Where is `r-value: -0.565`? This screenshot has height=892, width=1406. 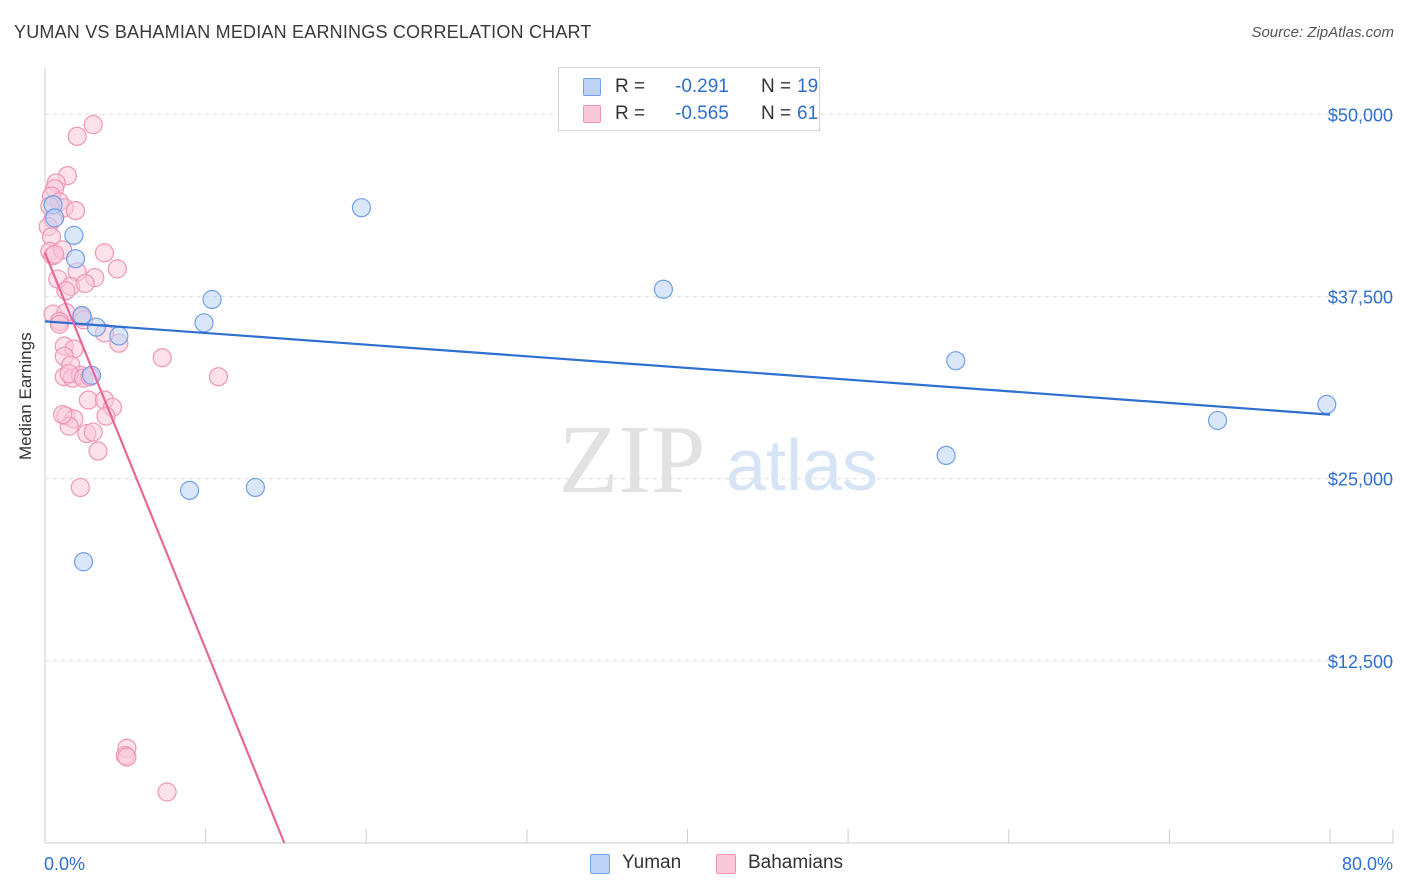 r-value: -0.565 is located at coordinates (702, 113).